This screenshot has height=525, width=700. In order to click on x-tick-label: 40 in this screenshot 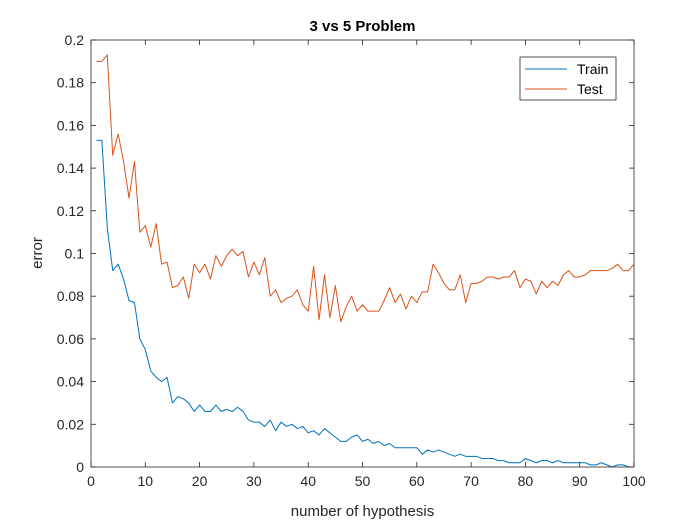, I will do `click(308, 481)`.